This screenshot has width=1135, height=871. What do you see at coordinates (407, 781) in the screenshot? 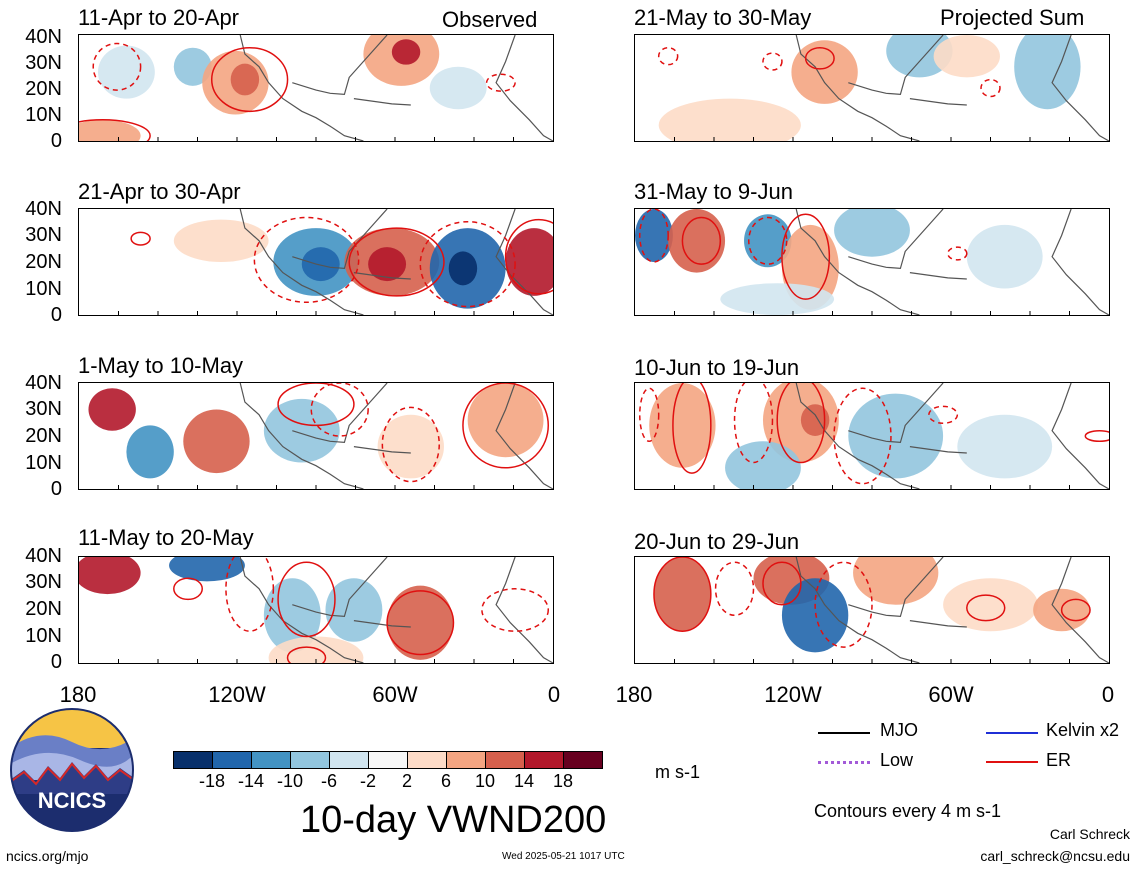
I see `colorbar-tick-label: 2` at bounding box center [407, 781].